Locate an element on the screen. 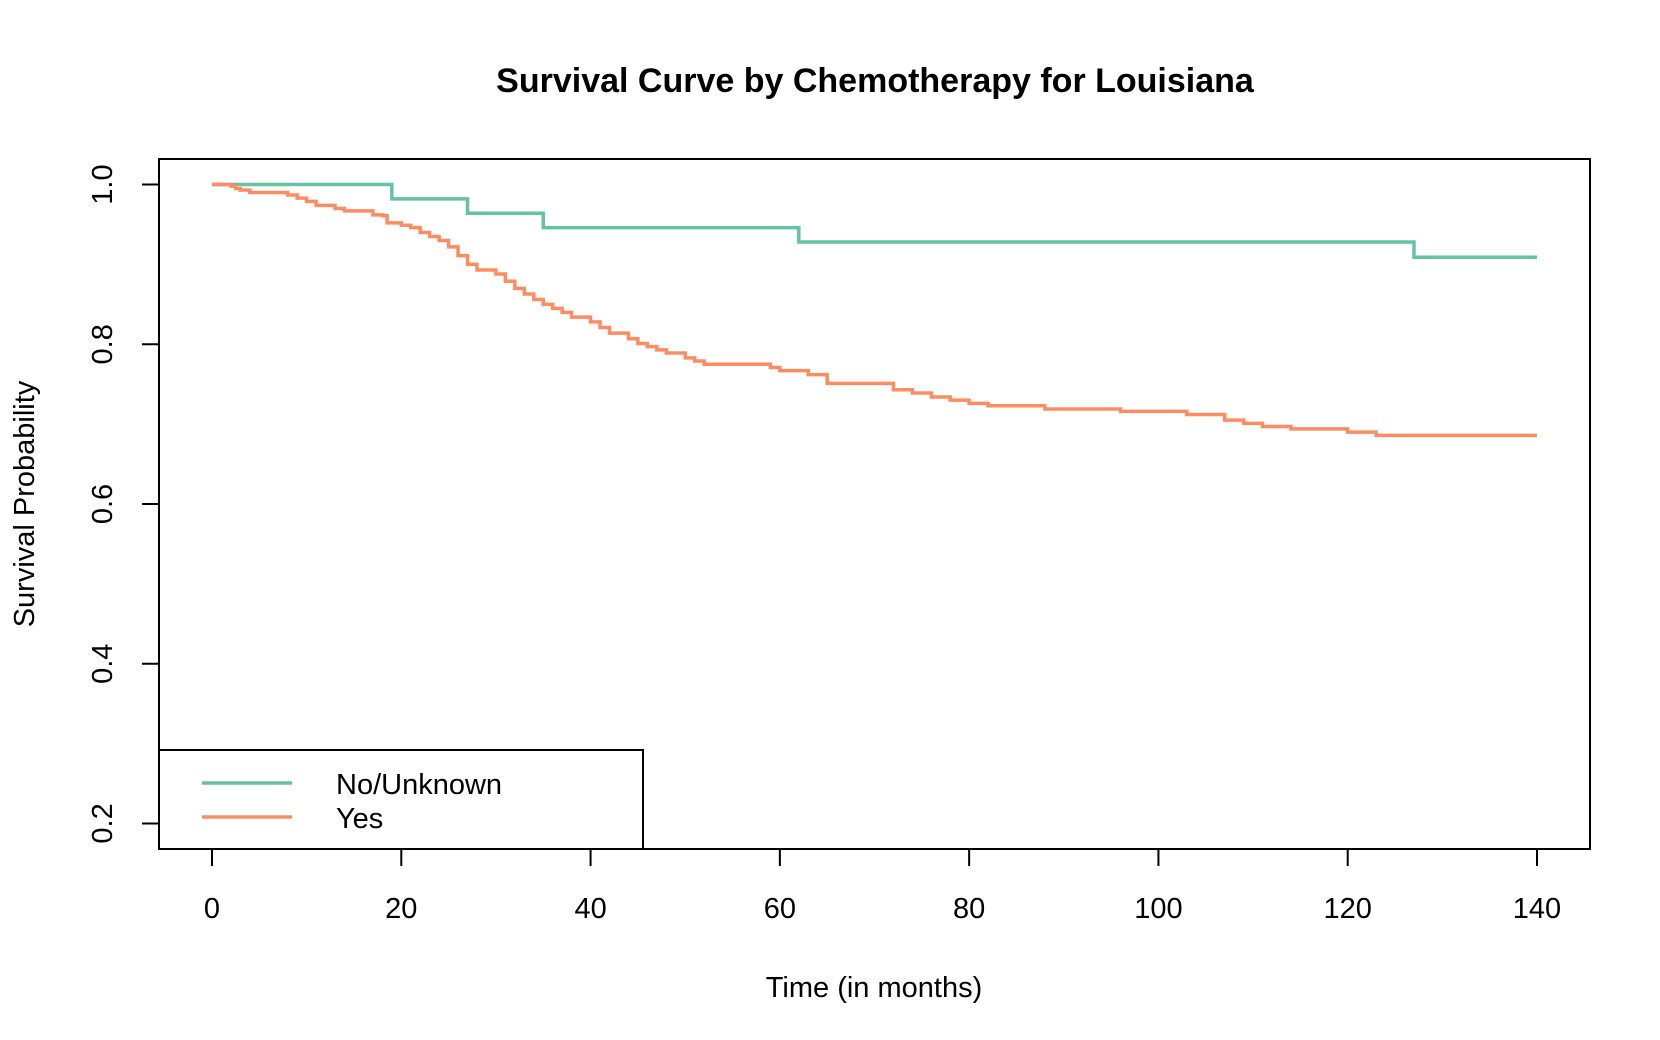 Image resolution: width=1660 pixels, height=1040 pixels. y-tick-label: 1.0 is located at coordinates (103, 184).